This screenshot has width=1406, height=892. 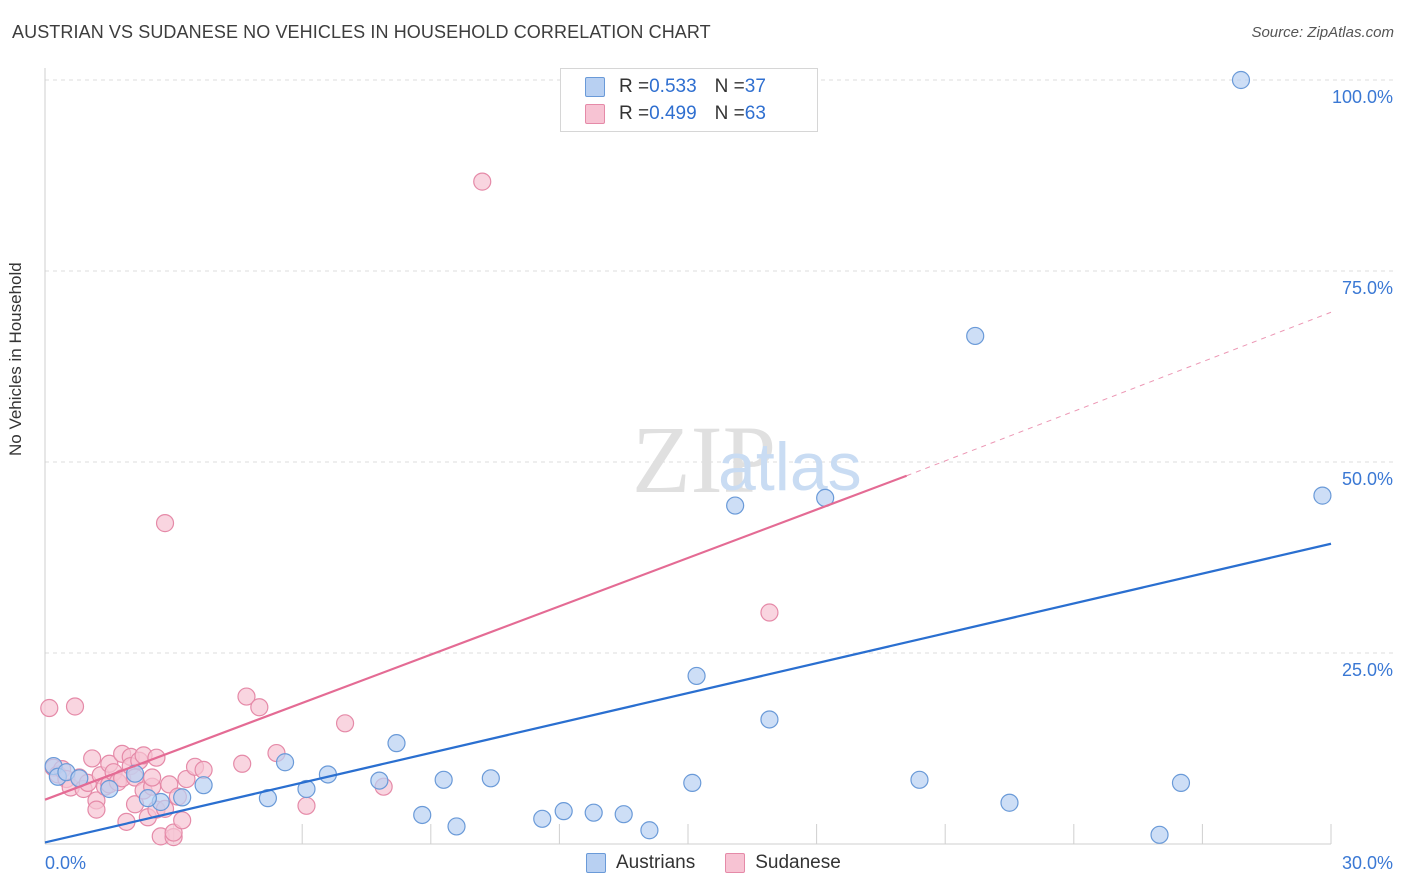 What do you see at coordinates (65, 863) in the screenshot?
I see `x-tick-label: 0.0%` at bounding box center [65, 863].